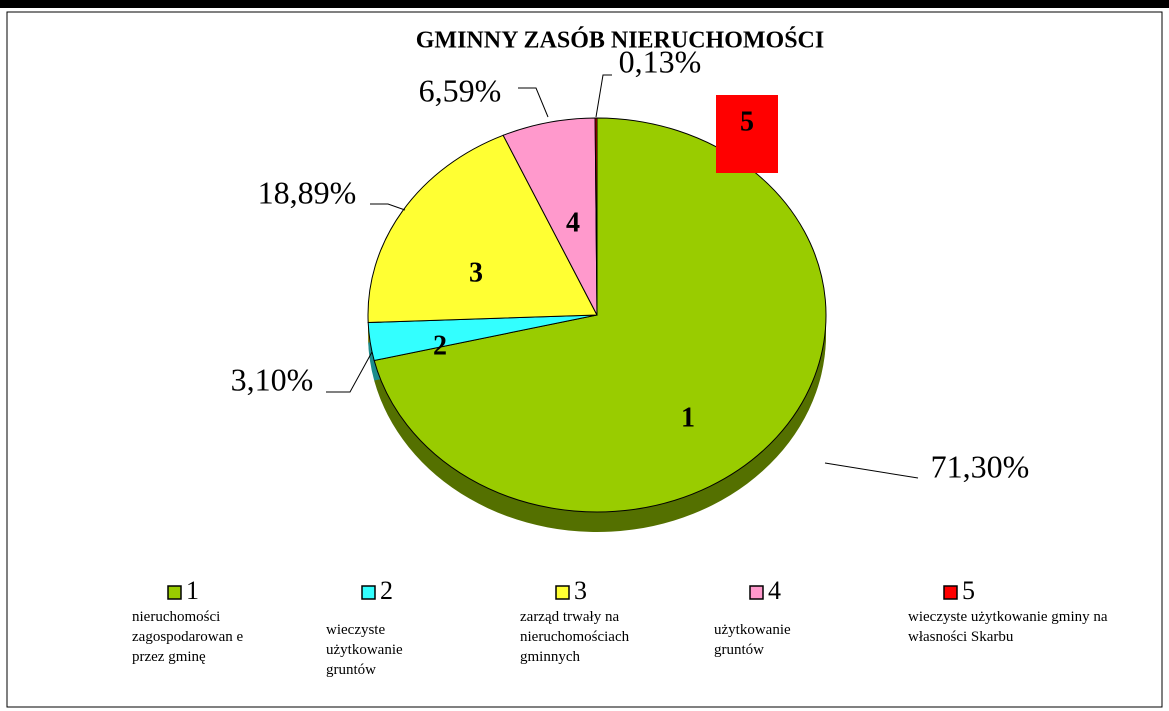  What do you see at coordinates (620, 40) in the screenshot?
I see `chart-title: GMINNY ZASÓB NIERUCHOMOŚCI` at bounding box center [620, 40].